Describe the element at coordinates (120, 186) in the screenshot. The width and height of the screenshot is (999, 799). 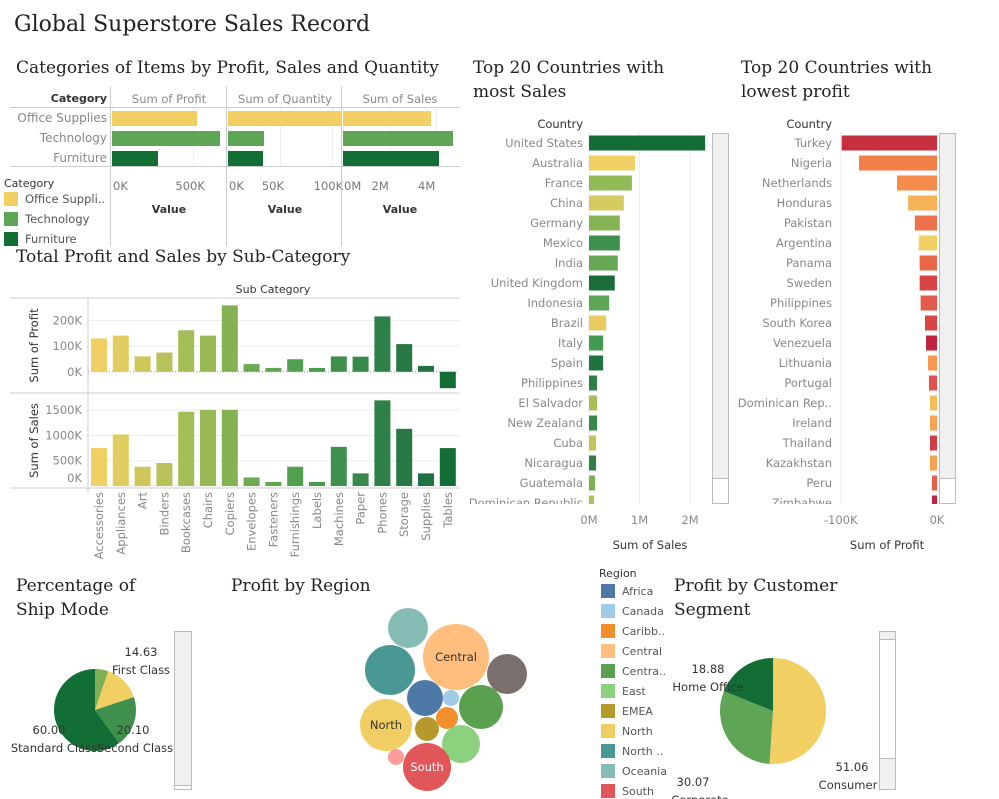
I see `tick-label: 0K` at that location.